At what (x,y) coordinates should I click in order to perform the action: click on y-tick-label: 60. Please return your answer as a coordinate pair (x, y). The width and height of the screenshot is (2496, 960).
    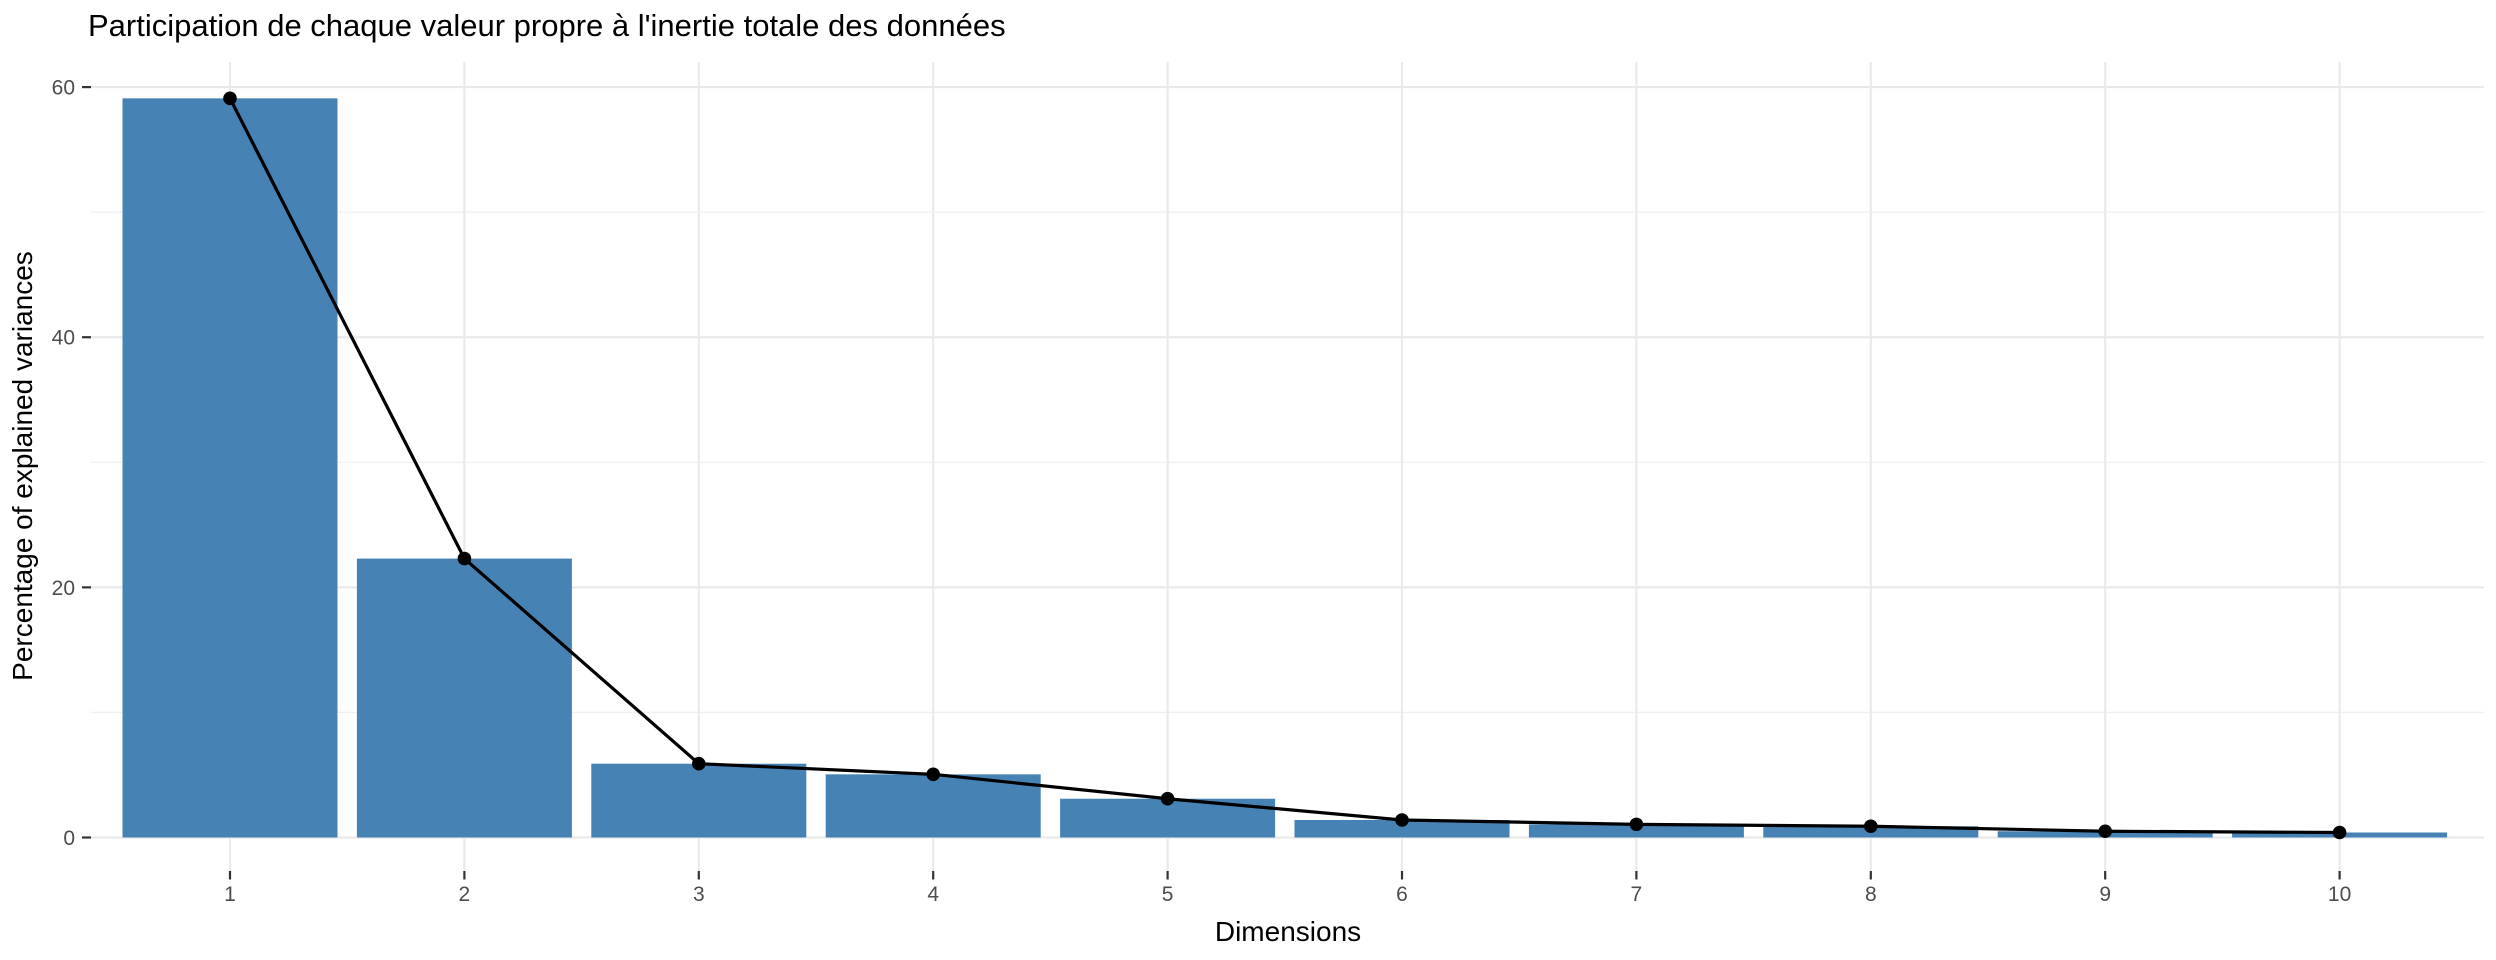
    Looking at the image, I should click on (63, 88).